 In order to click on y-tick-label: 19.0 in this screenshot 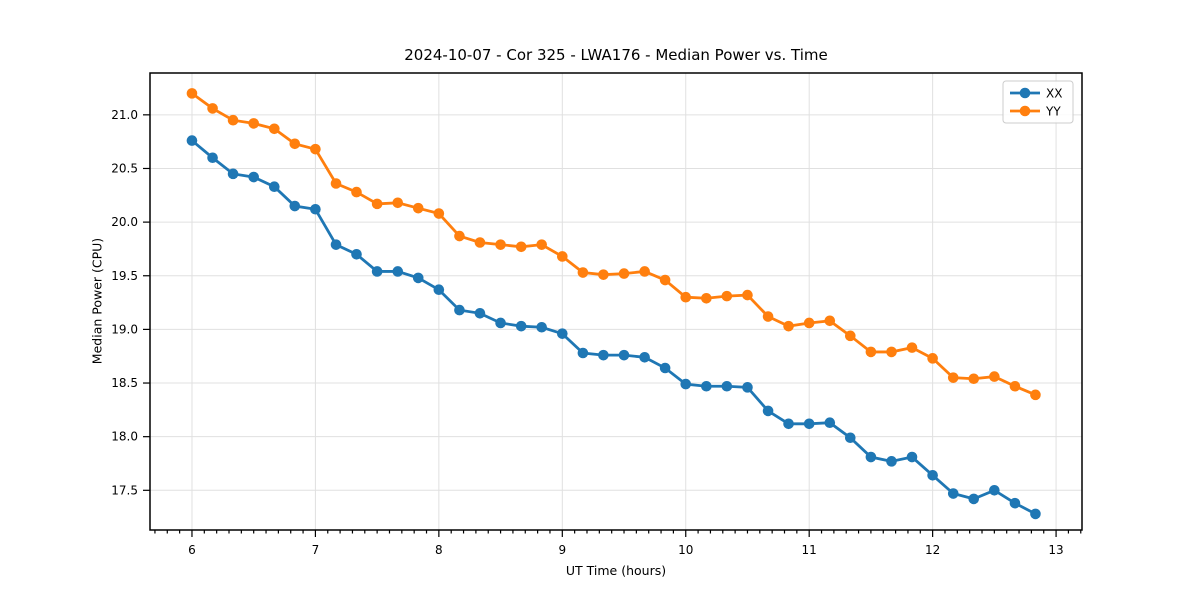, I will do `click(124, 329)`.